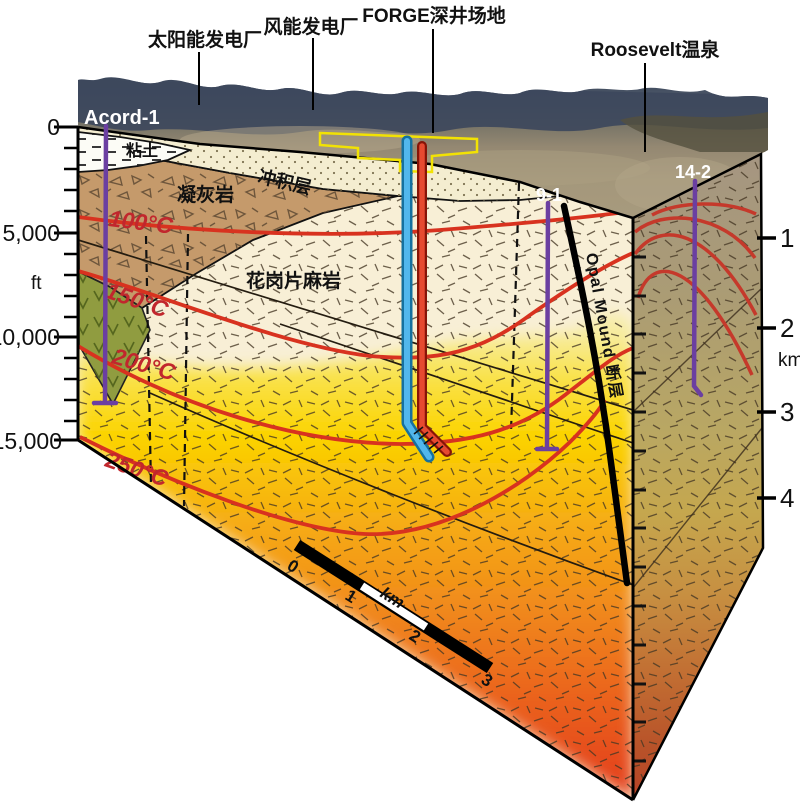  Describe the element at coordinates (423, 107) in the screenshot. I see `photo-mountain-range` at that location.